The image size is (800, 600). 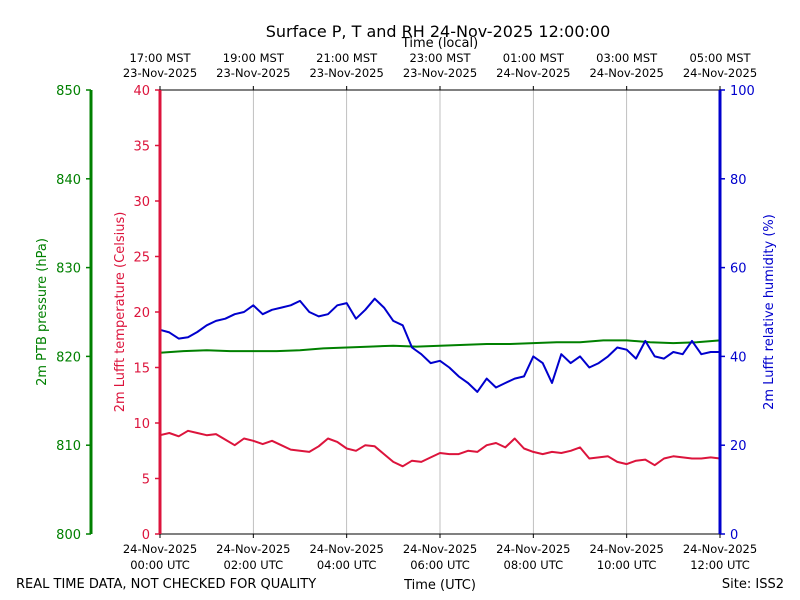 What do you see at coordinates (720, 565) in the screenshot?
I see `utc-tick-time: 12:00 UTC` at bounding box center [720, 565].